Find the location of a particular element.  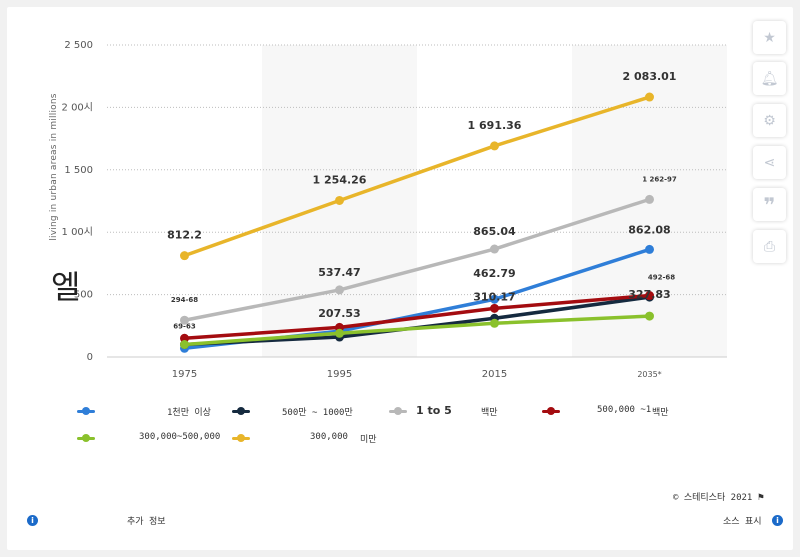

data-label: 862.08 is located at coordinates (649, 229).